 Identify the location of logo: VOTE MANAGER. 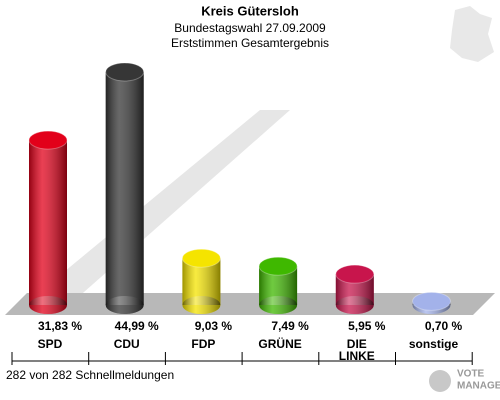
(464, 380).